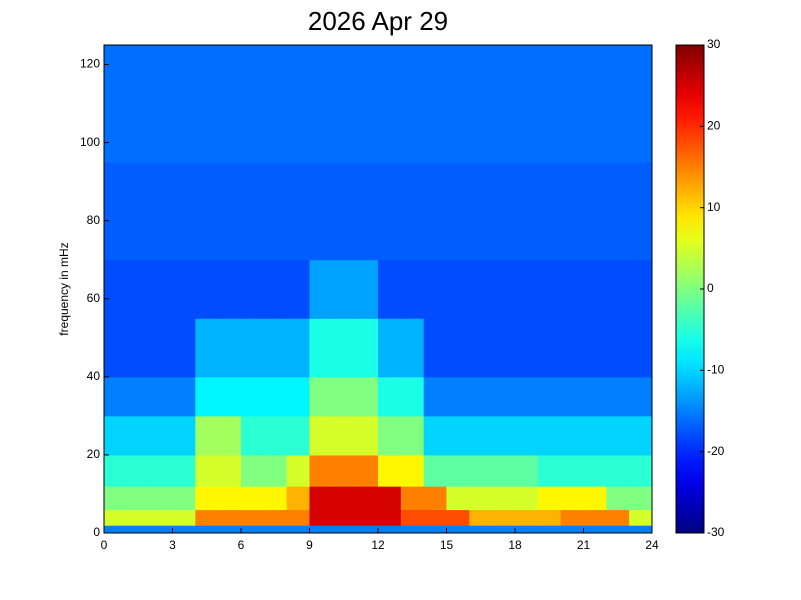  What do you see at coordinates (94, 454) in the screenshot?
I see `y-tick-label: 20` at bounding box center [94, 454].